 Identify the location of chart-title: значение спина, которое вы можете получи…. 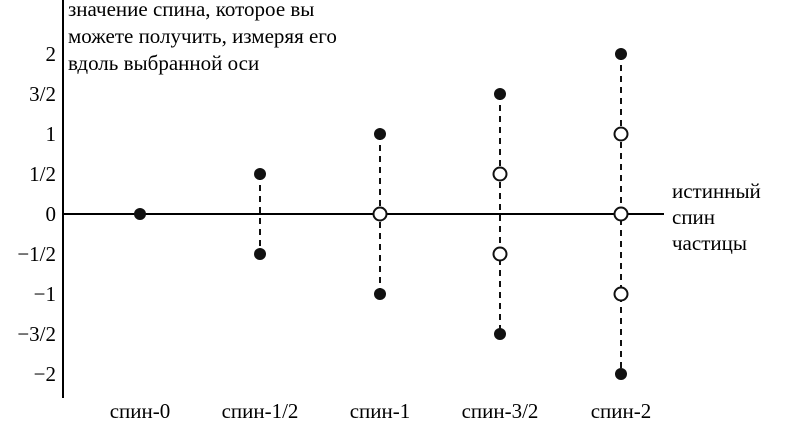
(202, 37).